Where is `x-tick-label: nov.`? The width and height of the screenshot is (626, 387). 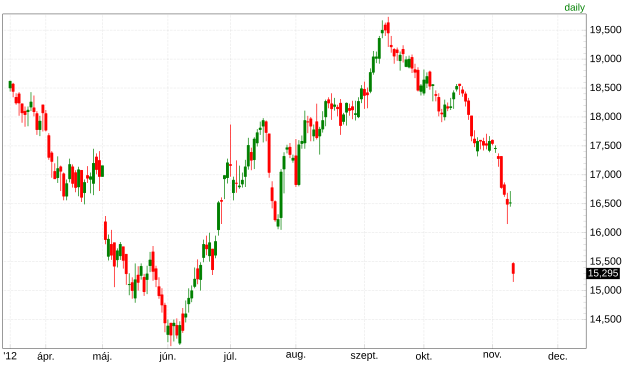 x-tick-label: nov. is located at coordinates (492, 355).